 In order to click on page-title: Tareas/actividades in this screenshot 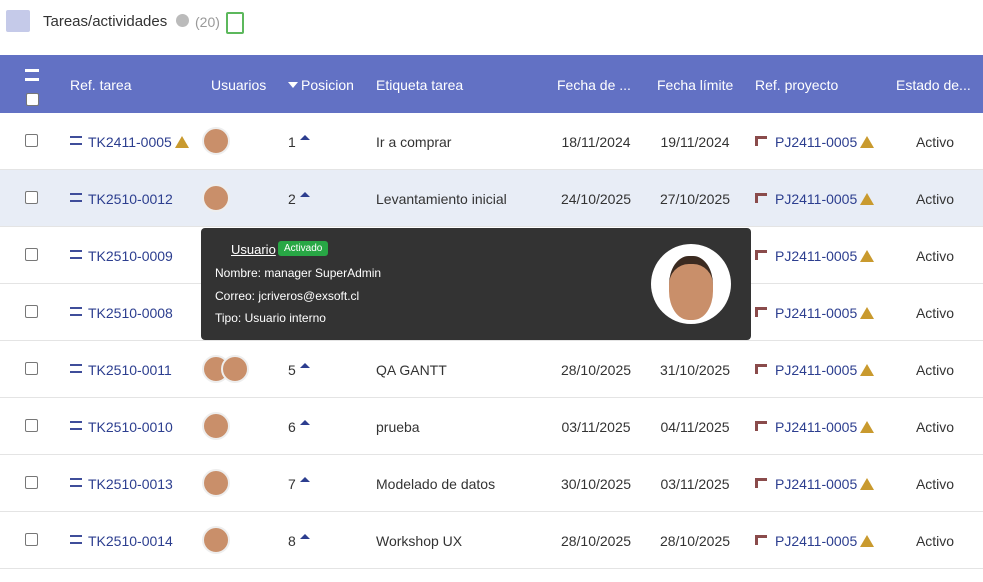, I will do `click(105, 21)`.